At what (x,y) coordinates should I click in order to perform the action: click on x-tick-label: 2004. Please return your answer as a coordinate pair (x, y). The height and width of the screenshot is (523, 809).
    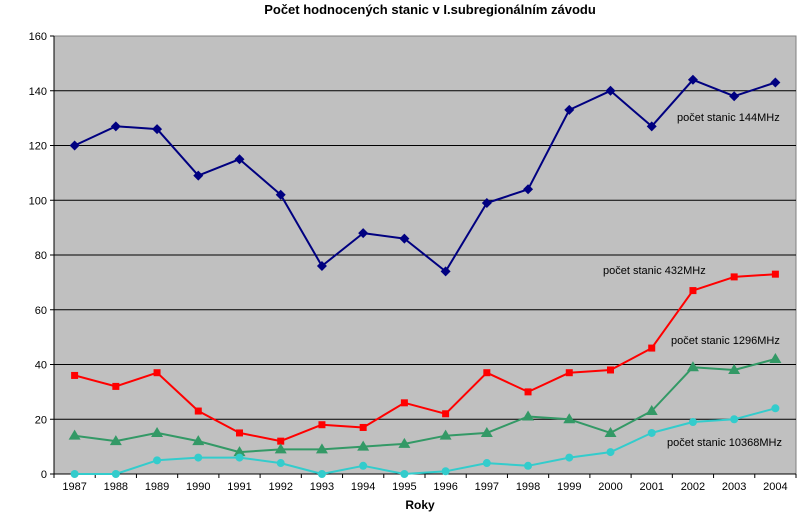
    Looking at the image, I should click on (775, 487).